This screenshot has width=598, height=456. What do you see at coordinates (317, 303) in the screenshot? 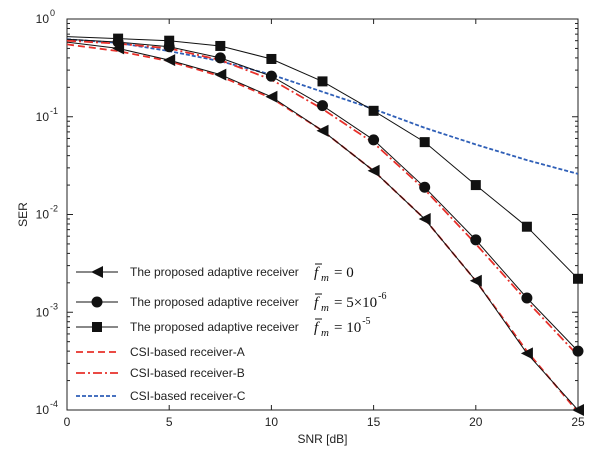
I see `legend-math-f-1: f` at bounding box center [317, 303].